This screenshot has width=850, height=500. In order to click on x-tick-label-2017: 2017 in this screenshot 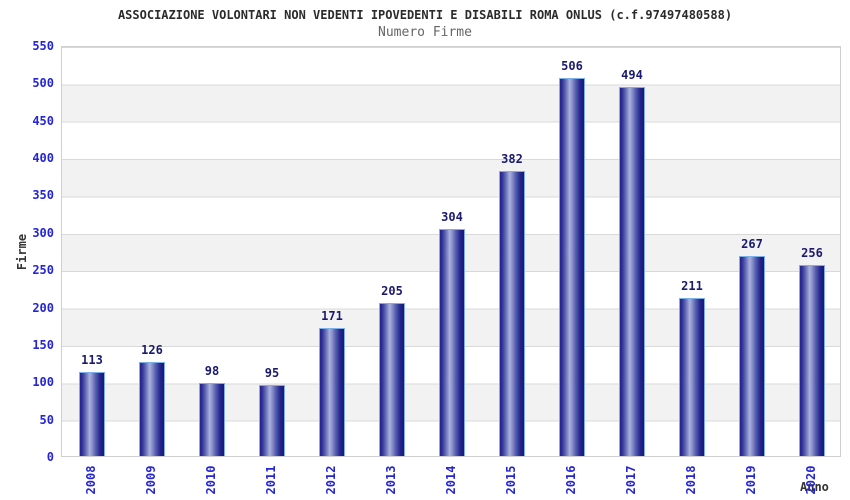, I will do `click(631, 480)`.